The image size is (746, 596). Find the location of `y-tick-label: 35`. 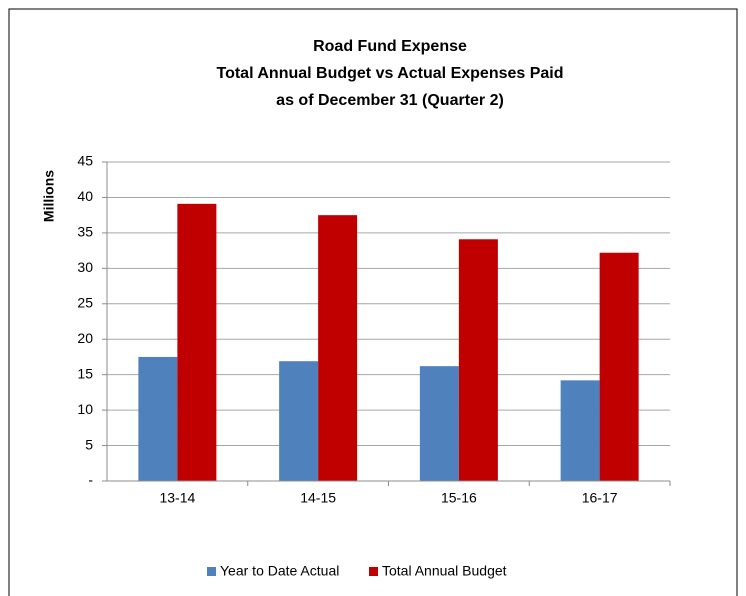

y-tick-label: 35 is located at coordinates (85, 232).